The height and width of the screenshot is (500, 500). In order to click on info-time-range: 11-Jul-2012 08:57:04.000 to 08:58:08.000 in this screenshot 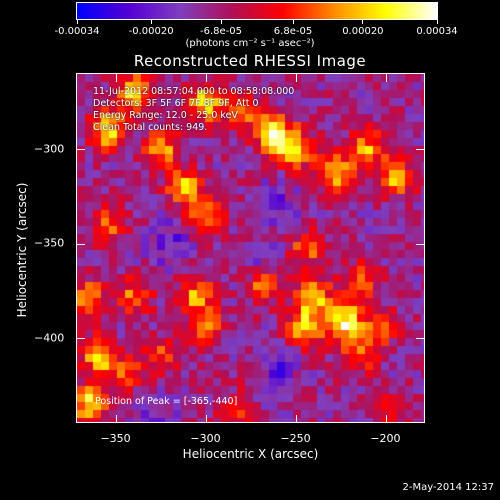, I will do `click(194, 91)`.